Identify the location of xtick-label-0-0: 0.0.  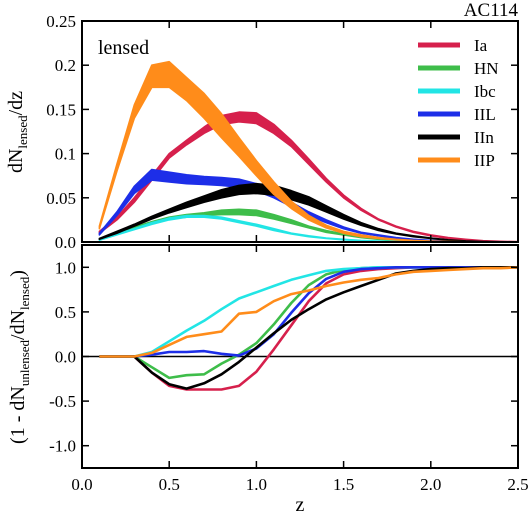
(81, 484).